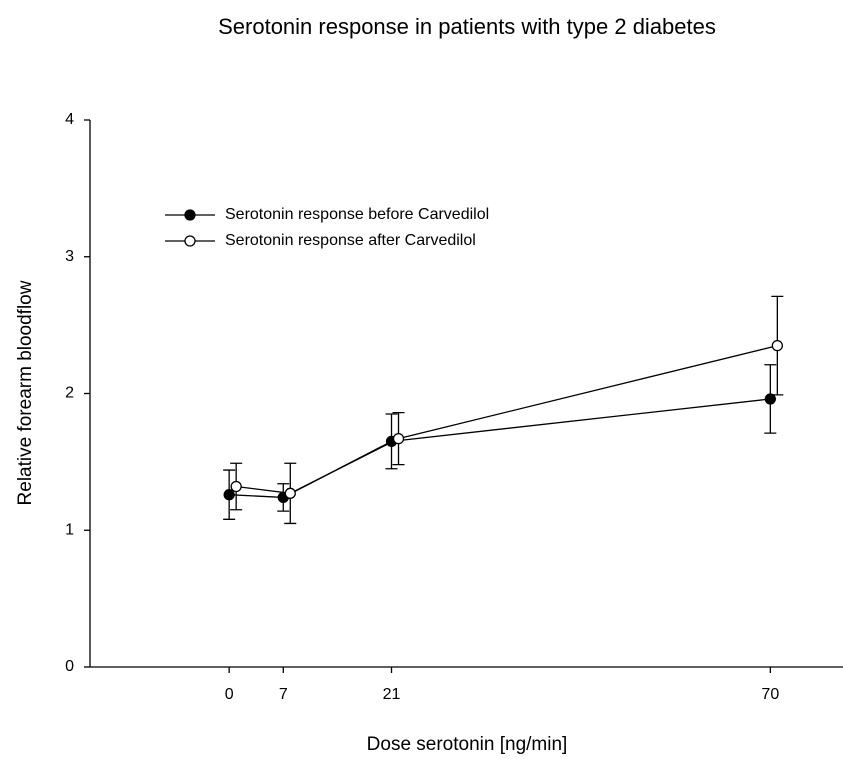 The image size is (843, 759). Describe the element at coordinates (392, 694) in the screenshot. I see `x-tick-label: 21` at that location.